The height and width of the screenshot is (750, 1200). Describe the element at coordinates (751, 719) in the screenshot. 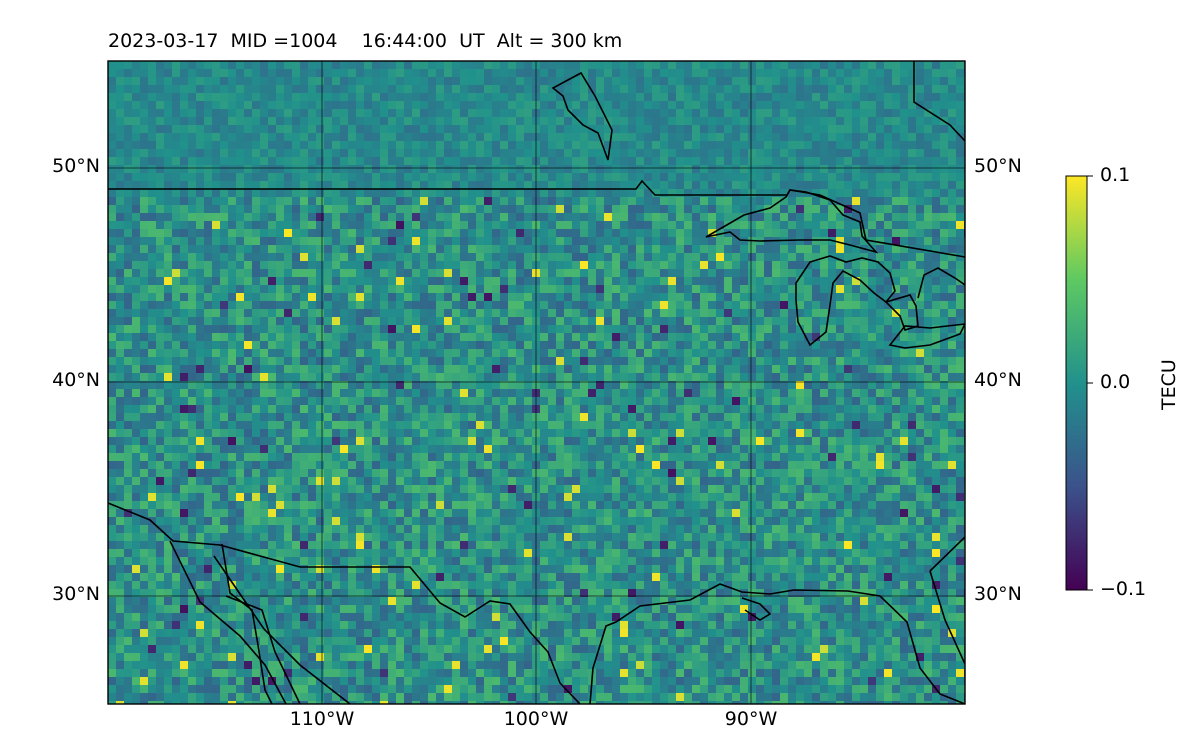

I see `lon-label-90w: 90°W` at that location.